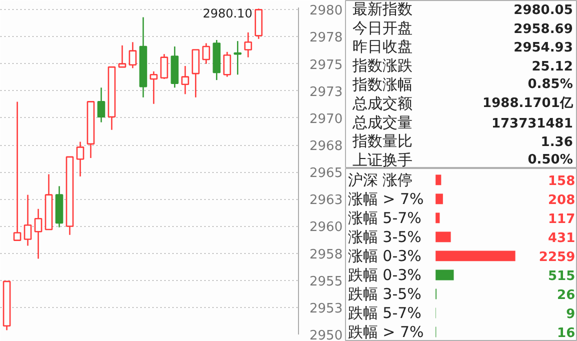 The image size is (577, 341). What do you see at coordinates (326, 65) in the screenshot?
I see `y-tick-label: 2975` at bounding box center [326, 65].